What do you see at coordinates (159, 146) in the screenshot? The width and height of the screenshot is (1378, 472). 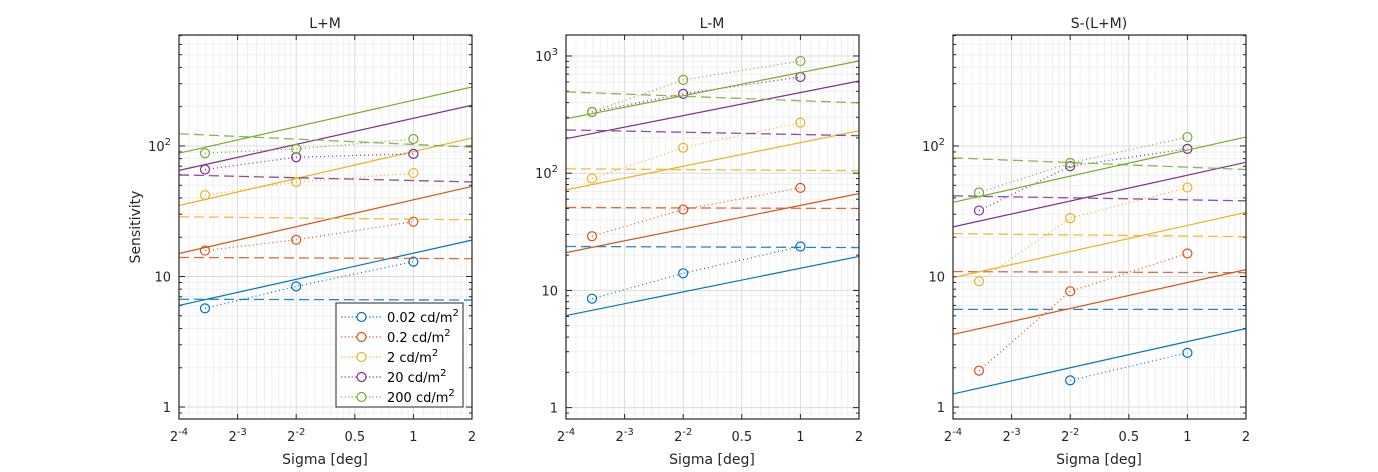 I see `y-tick-label: 102` at bounding box center [159, 146].